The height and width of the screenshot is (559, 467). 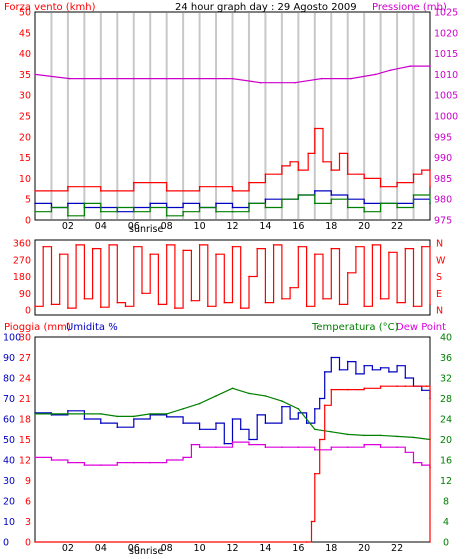 What do you see at coordinates (446, 338) in the screenshot?
I see `temperature-tick-label: 40` at bounding box center [446, 338].